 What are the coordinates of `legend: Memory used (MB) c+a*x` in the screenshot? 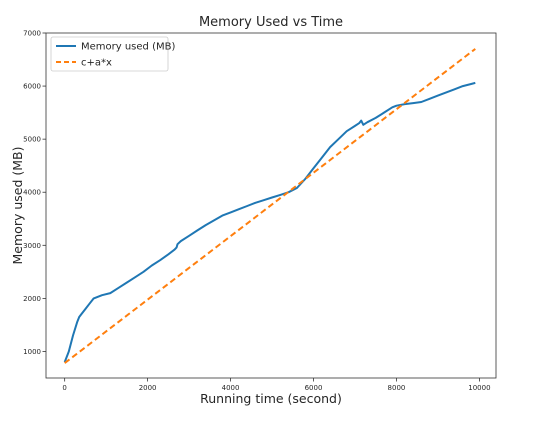 It's located at (112, 54).